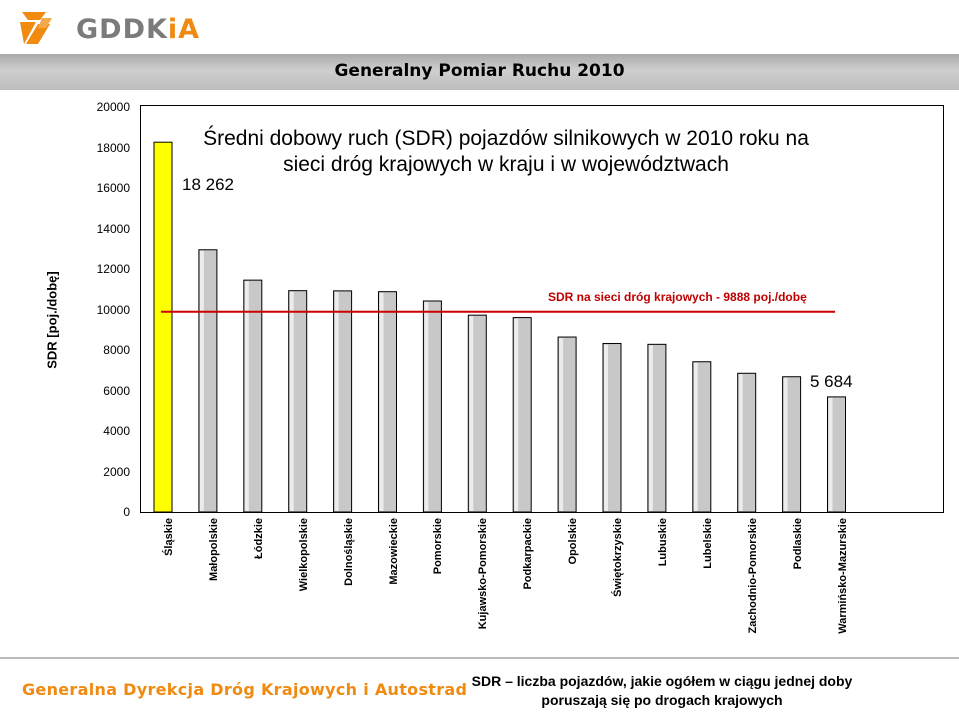 The height and width of the screenshot is (717, 959). What do you see at coordinates (113, 269) in the screenshot?
I see `y-tick-label: 12000` at bounding box center [113, 269].